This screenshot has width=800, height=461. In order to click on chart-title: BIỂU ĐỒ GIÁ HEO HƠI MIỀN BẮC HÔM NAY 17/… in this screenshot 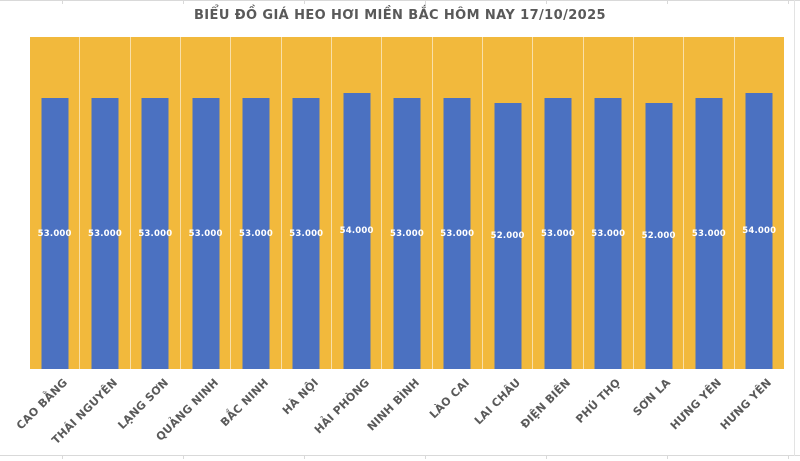, I will do `click(400, 15)`.